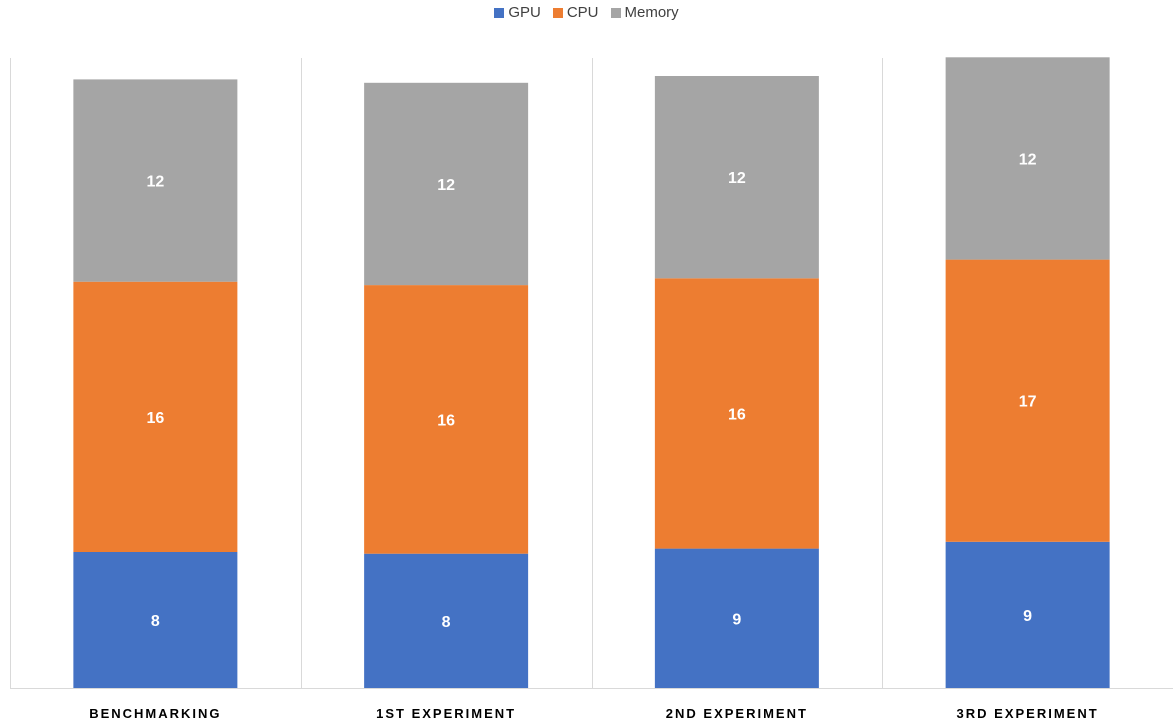 The height and width of the screenshot is (724, 1173). I want to click on legend-item-cpu: CPU, so click(575, 12).